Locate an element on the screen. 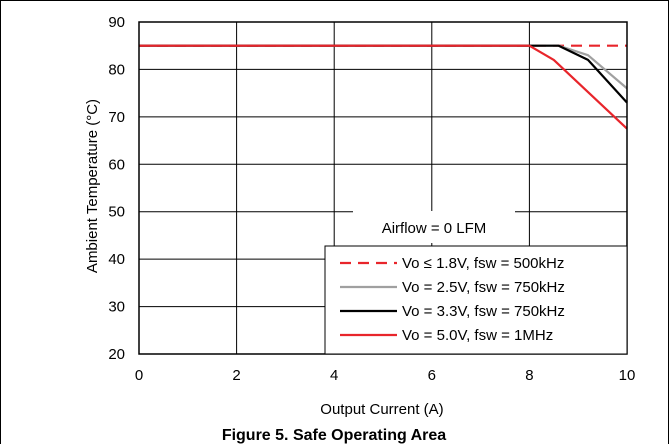  airflow-annotation: Airflow = 0 LFM is located at coordinates (434, 228).